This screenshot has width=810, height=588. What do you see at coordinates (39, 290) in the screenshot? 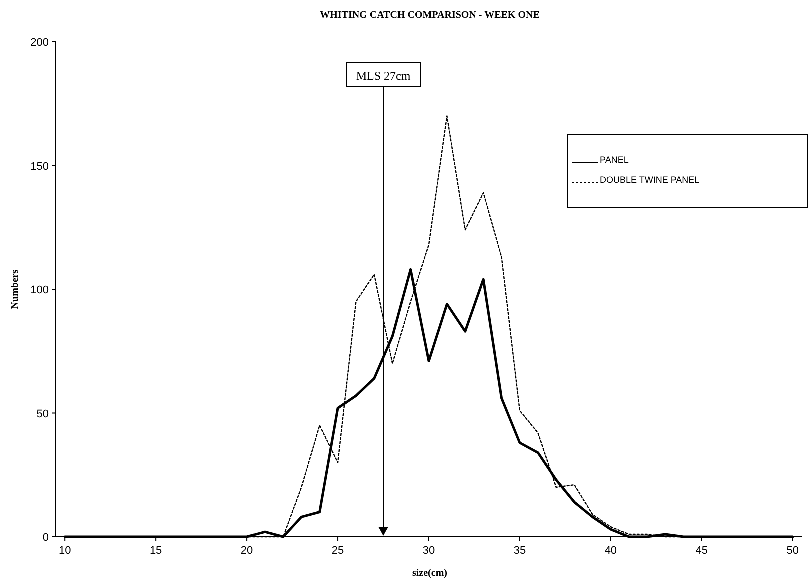
I see `y-tick-label: 100` at bounding box center [39, 290].